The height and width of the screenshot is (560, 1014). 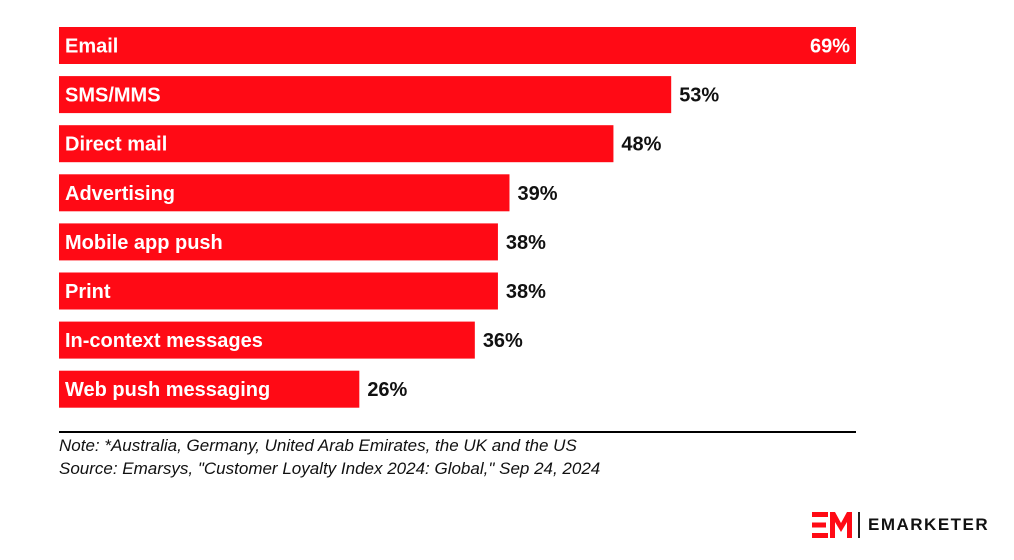 I want to click on bar-category-label: Mobile app push, so click(x=144, y=243).